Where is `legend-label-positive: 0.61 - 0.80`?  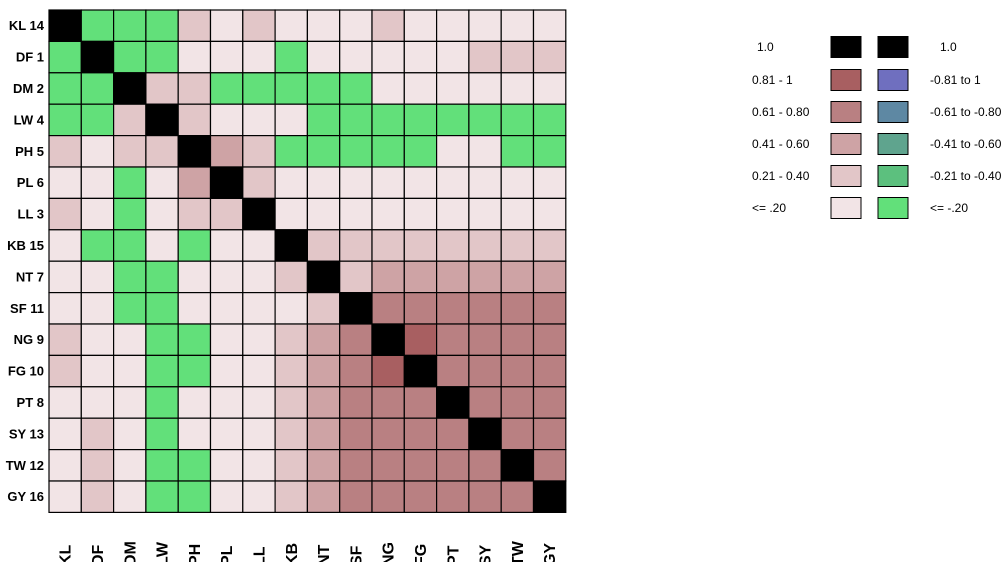 legend-label-positive: 0.61 - 0.80 is located at coordinates (781, 112).